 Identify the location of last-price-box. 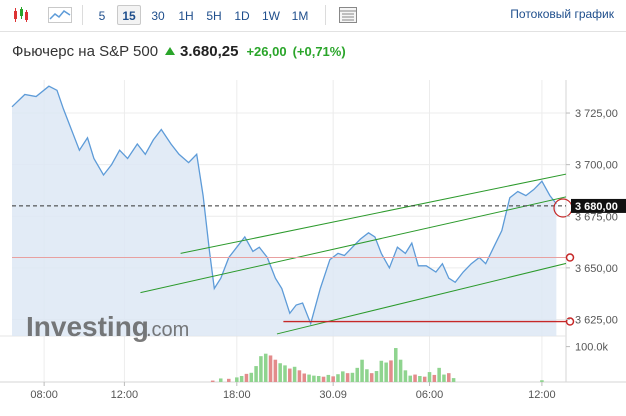
(598, 205).